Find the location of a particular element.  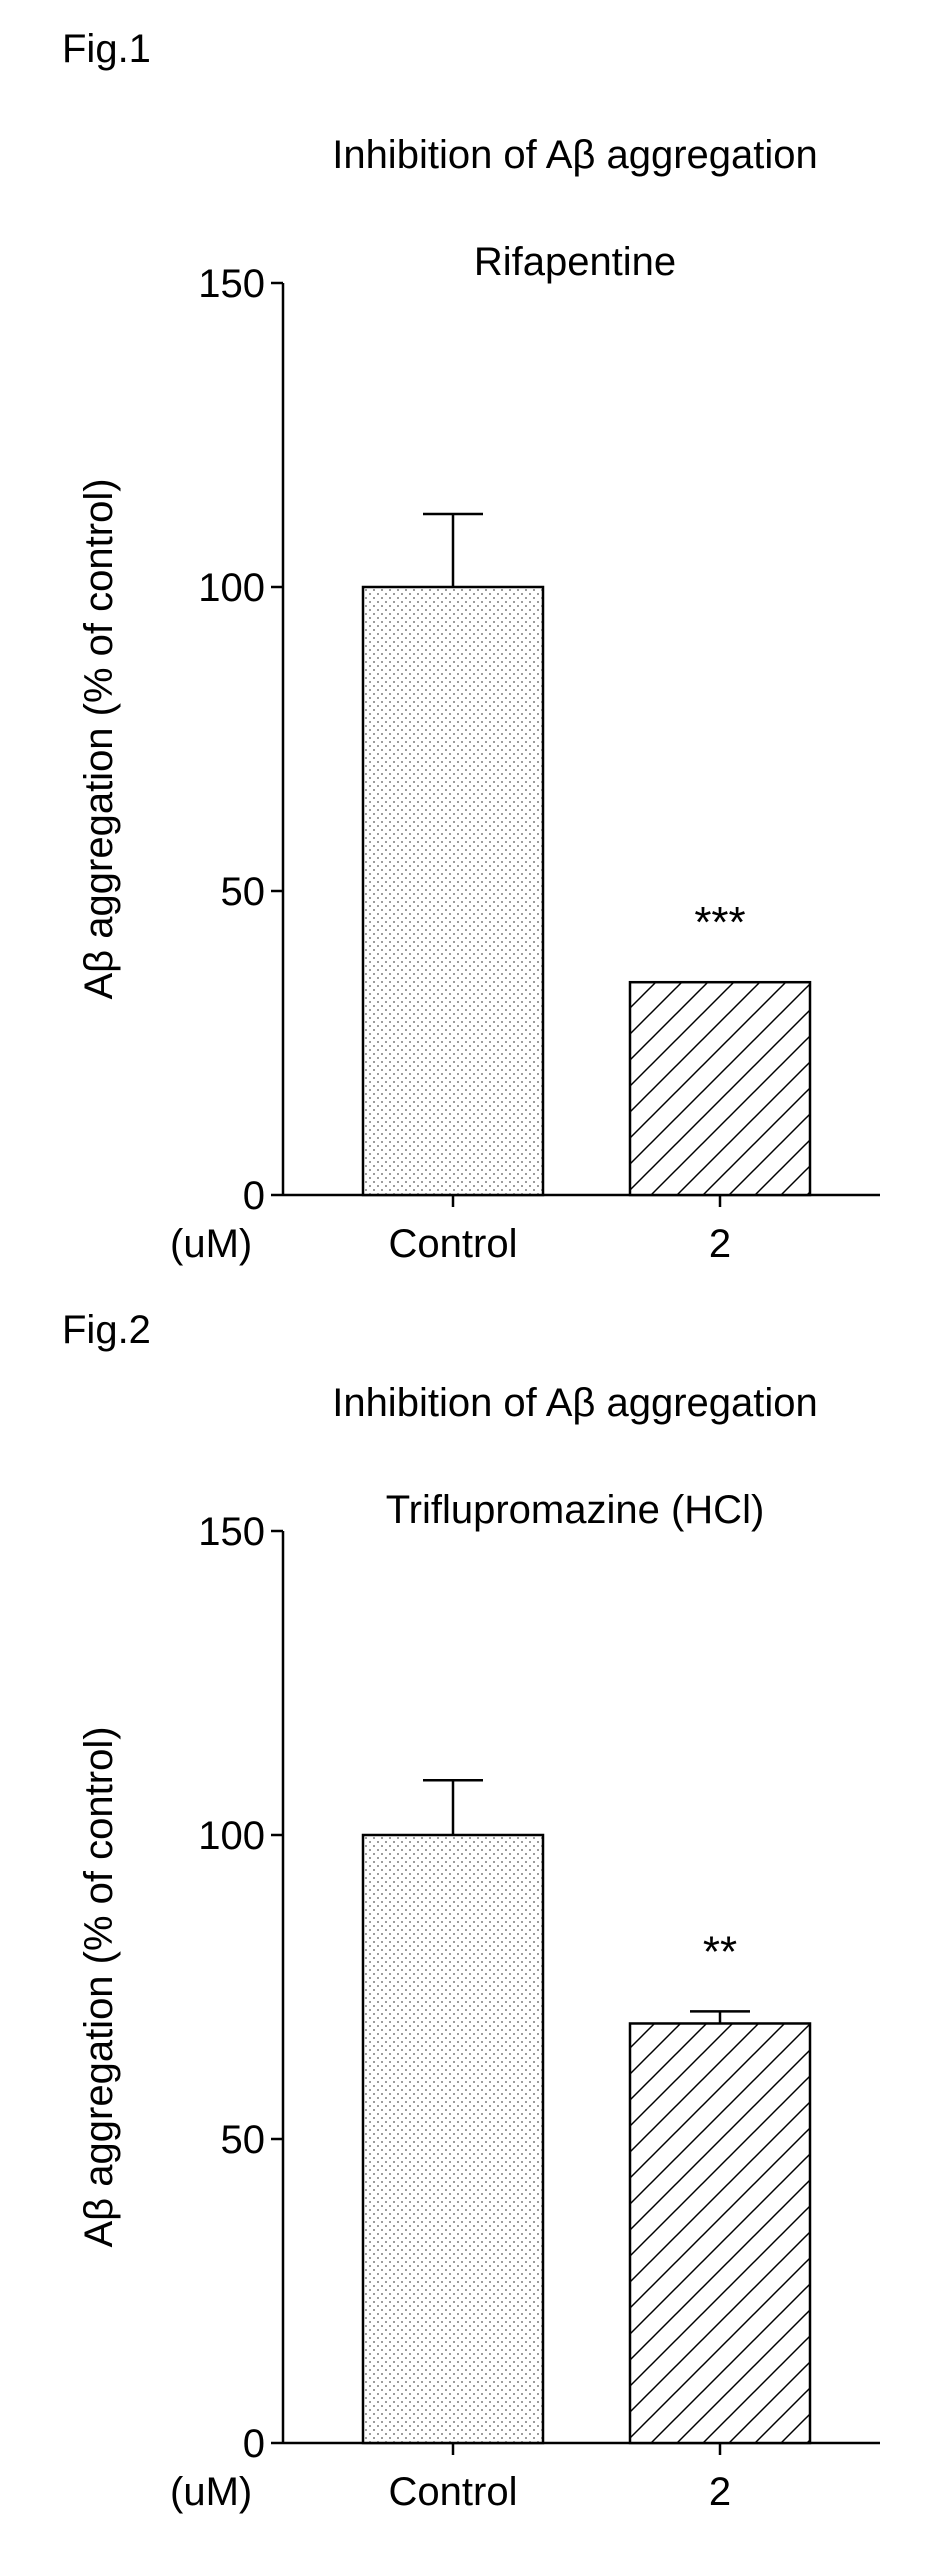

chart-subtitle: Triflupromazine (HCl) is located at coordinates (575, 1510).